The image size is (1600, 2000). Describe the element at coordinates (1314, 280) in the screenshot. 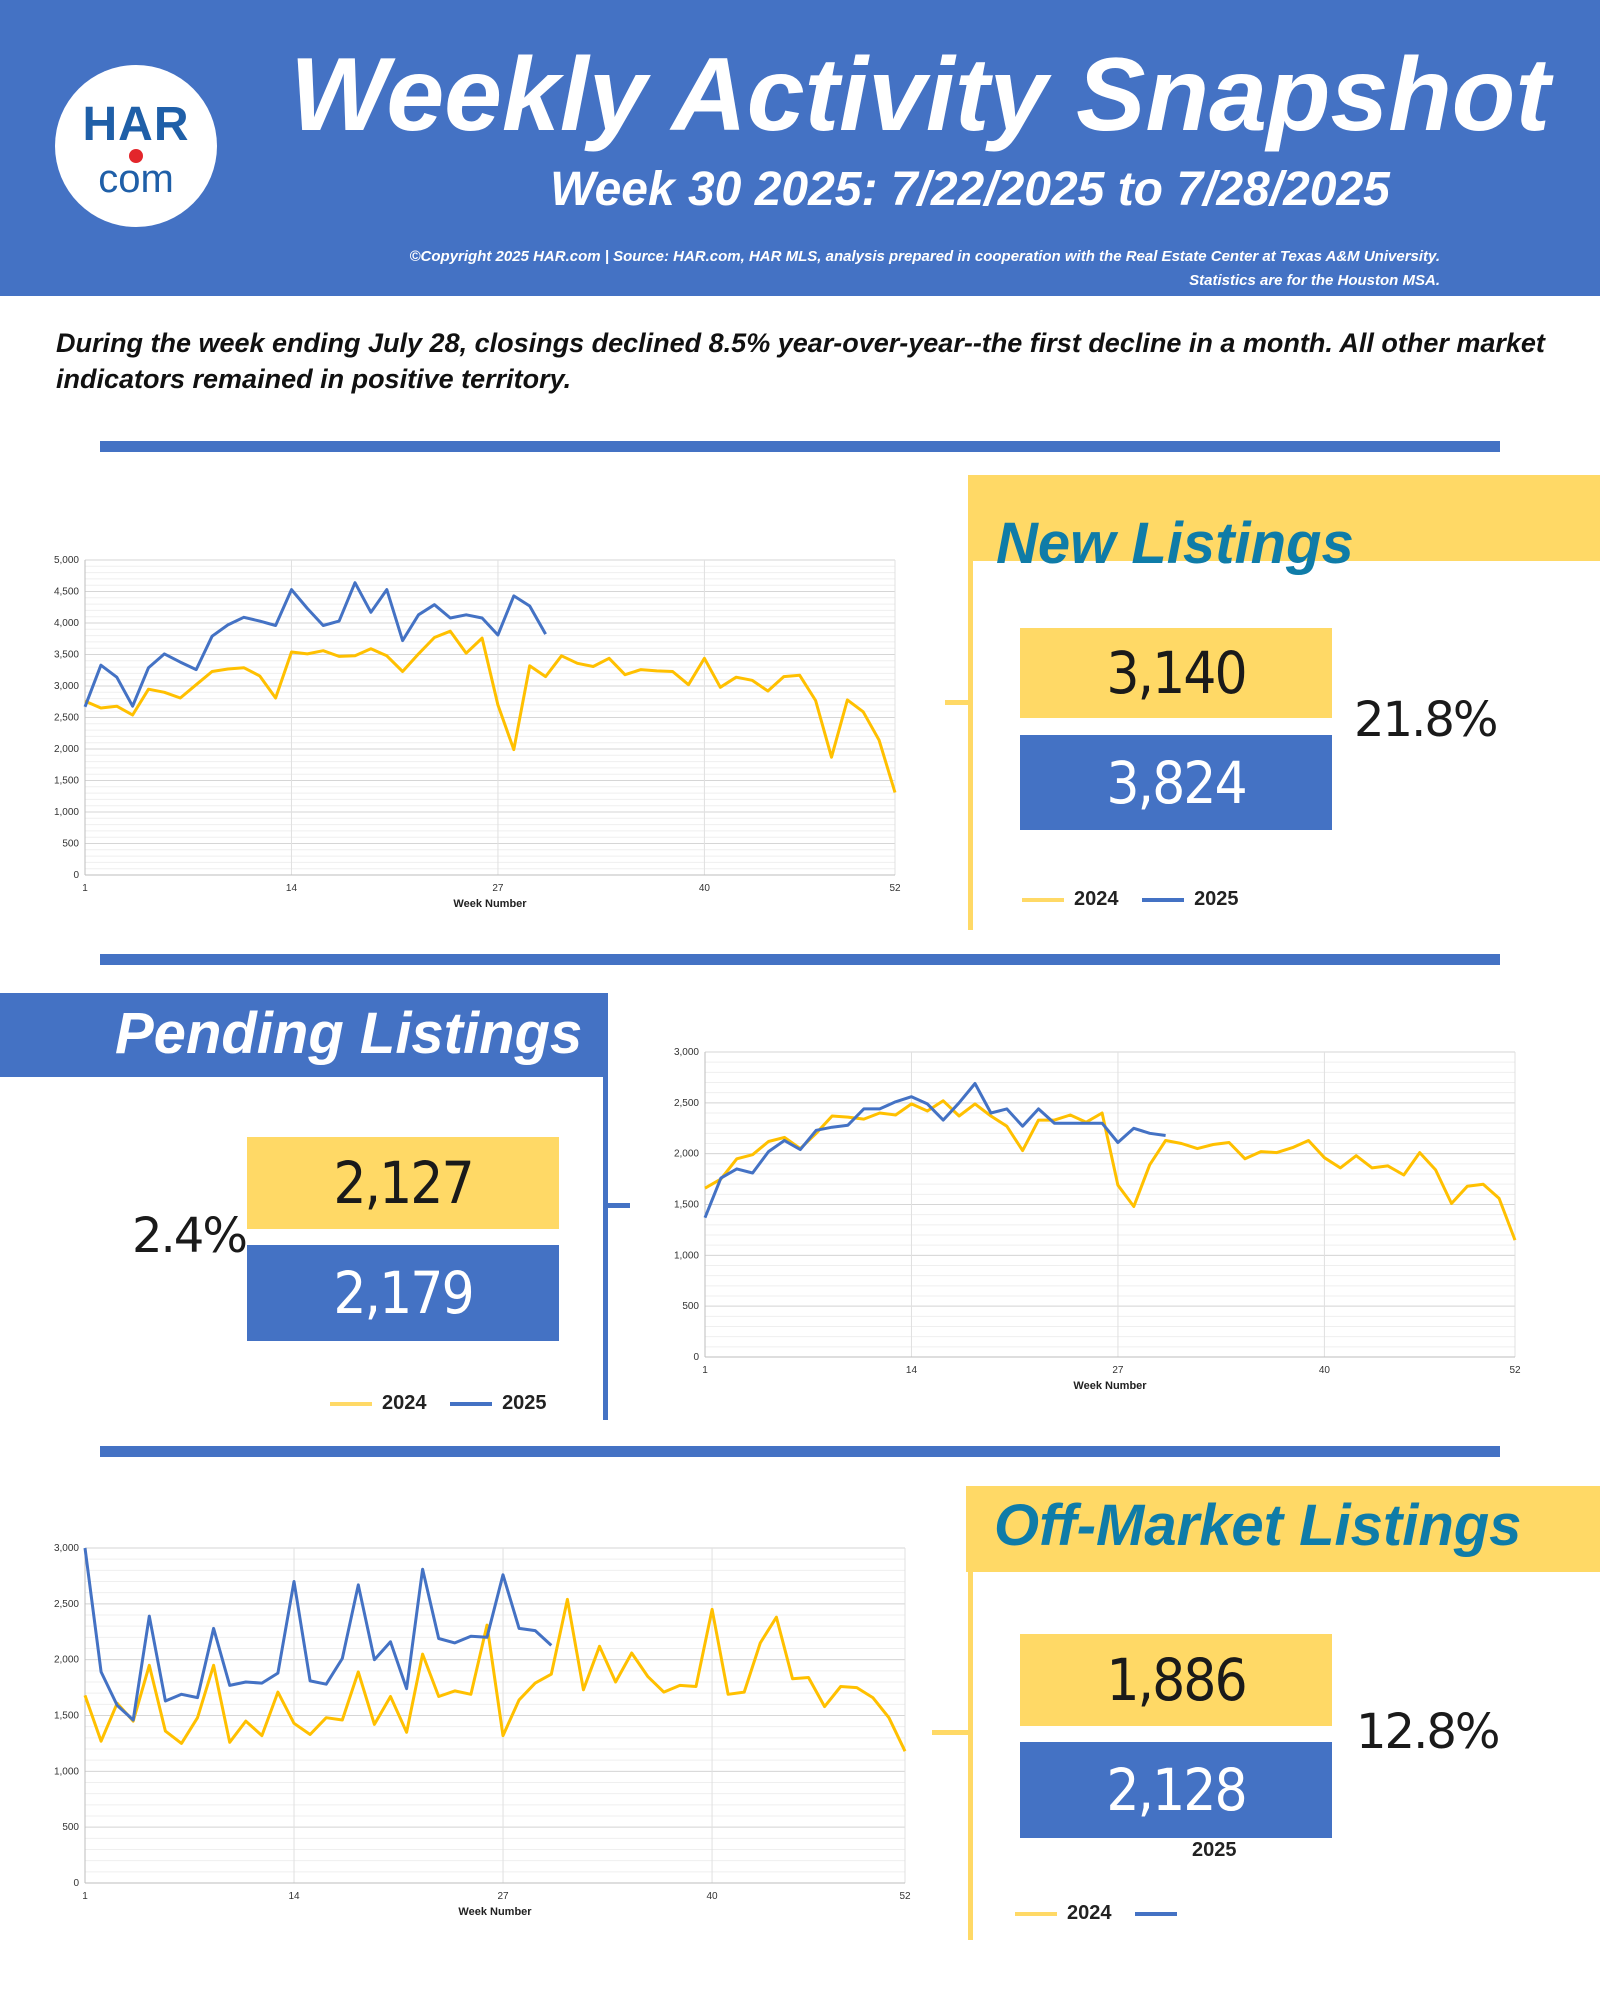

I see `copyright-line-2: Statistics are for the Houston MSA.` at that location.